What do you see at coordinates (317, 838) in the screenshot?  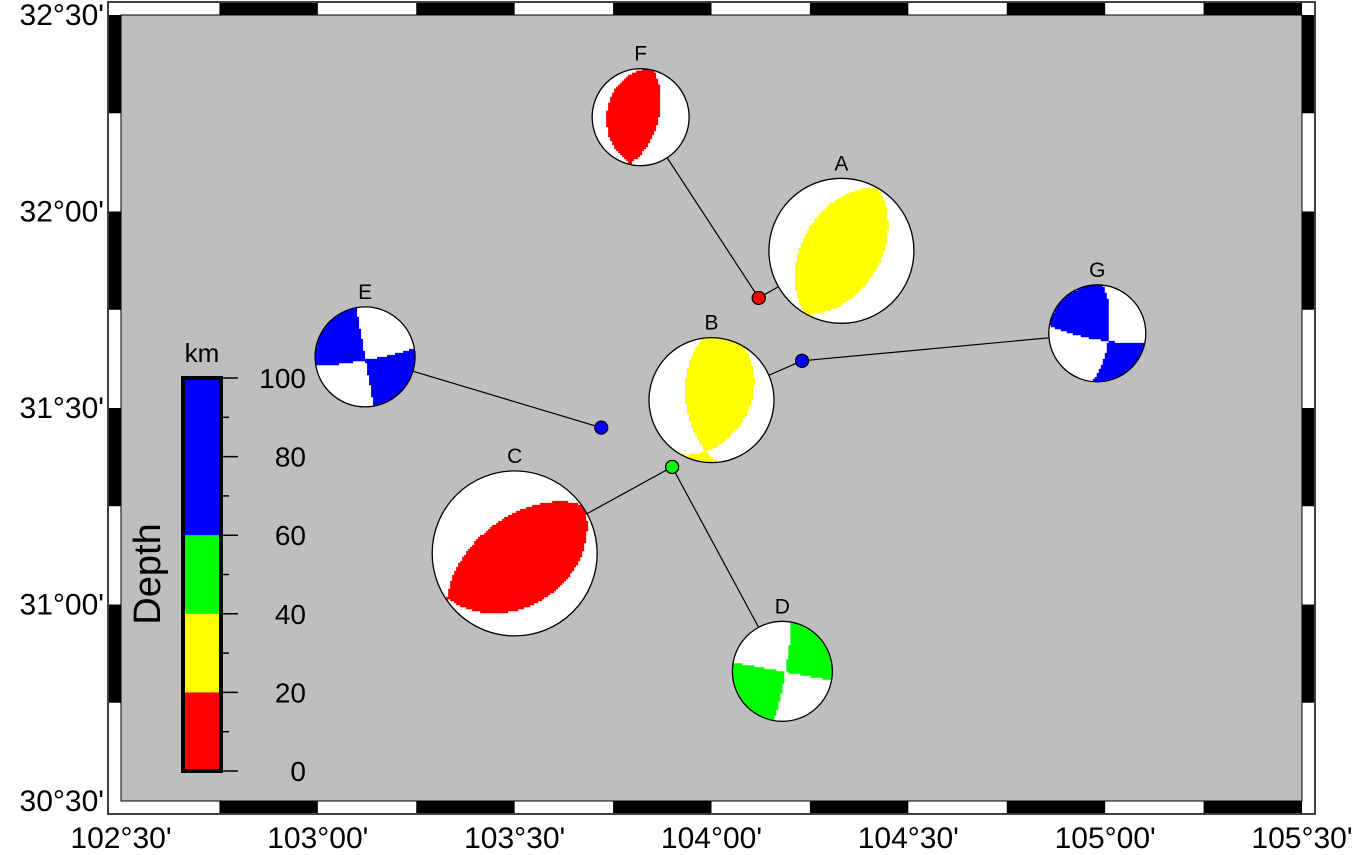 I see `lon-tick-label: 103°00'` at bounding box center [317, 838].